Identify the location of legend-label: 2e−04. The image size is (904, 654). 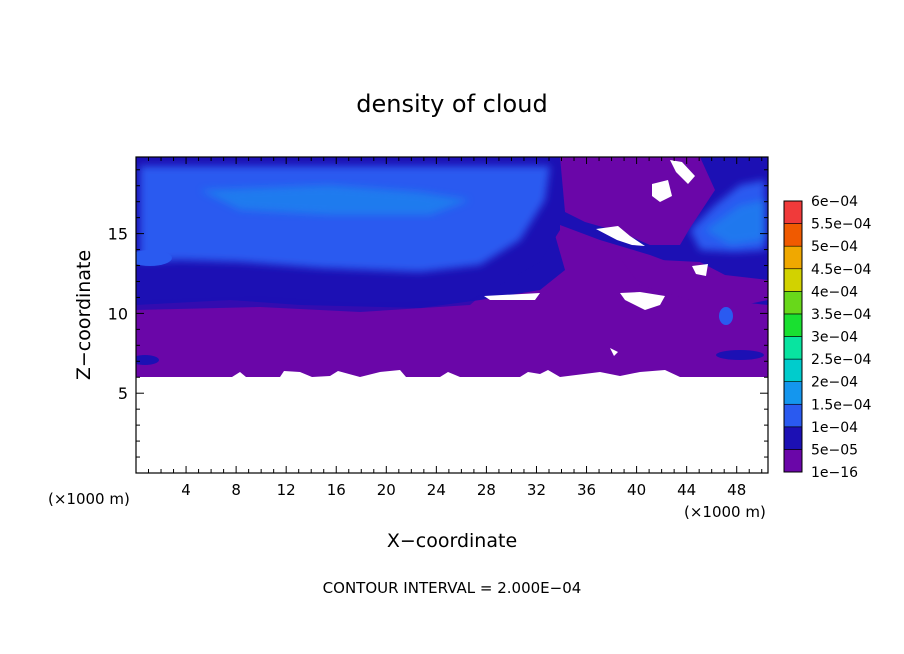
(834, 383).